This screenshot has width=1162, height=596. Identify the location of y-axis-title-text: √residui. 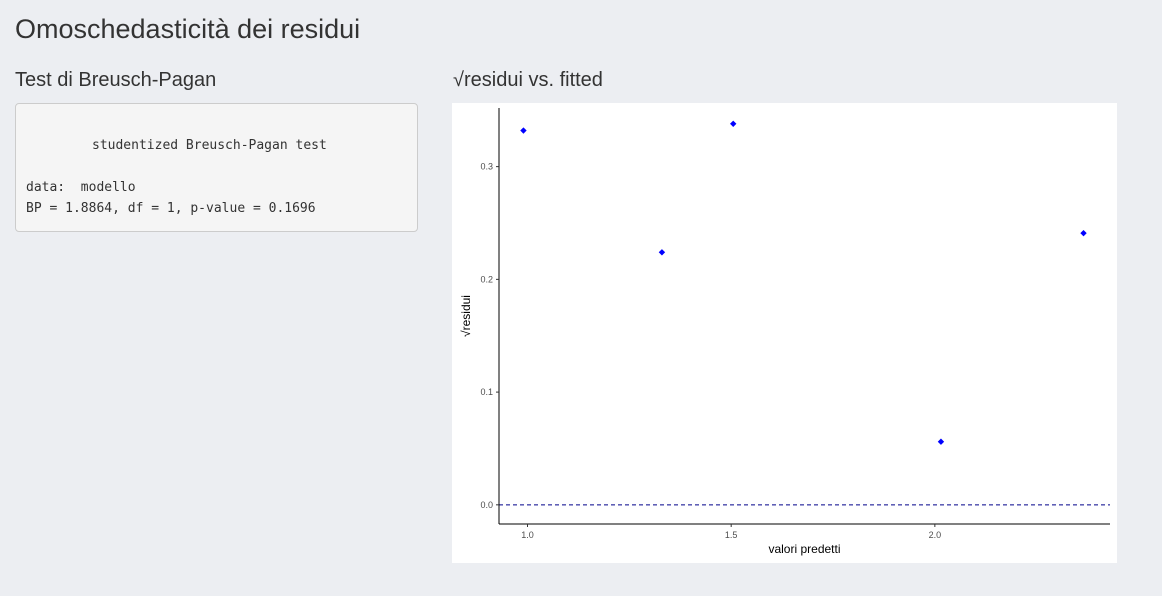
(466, 316).